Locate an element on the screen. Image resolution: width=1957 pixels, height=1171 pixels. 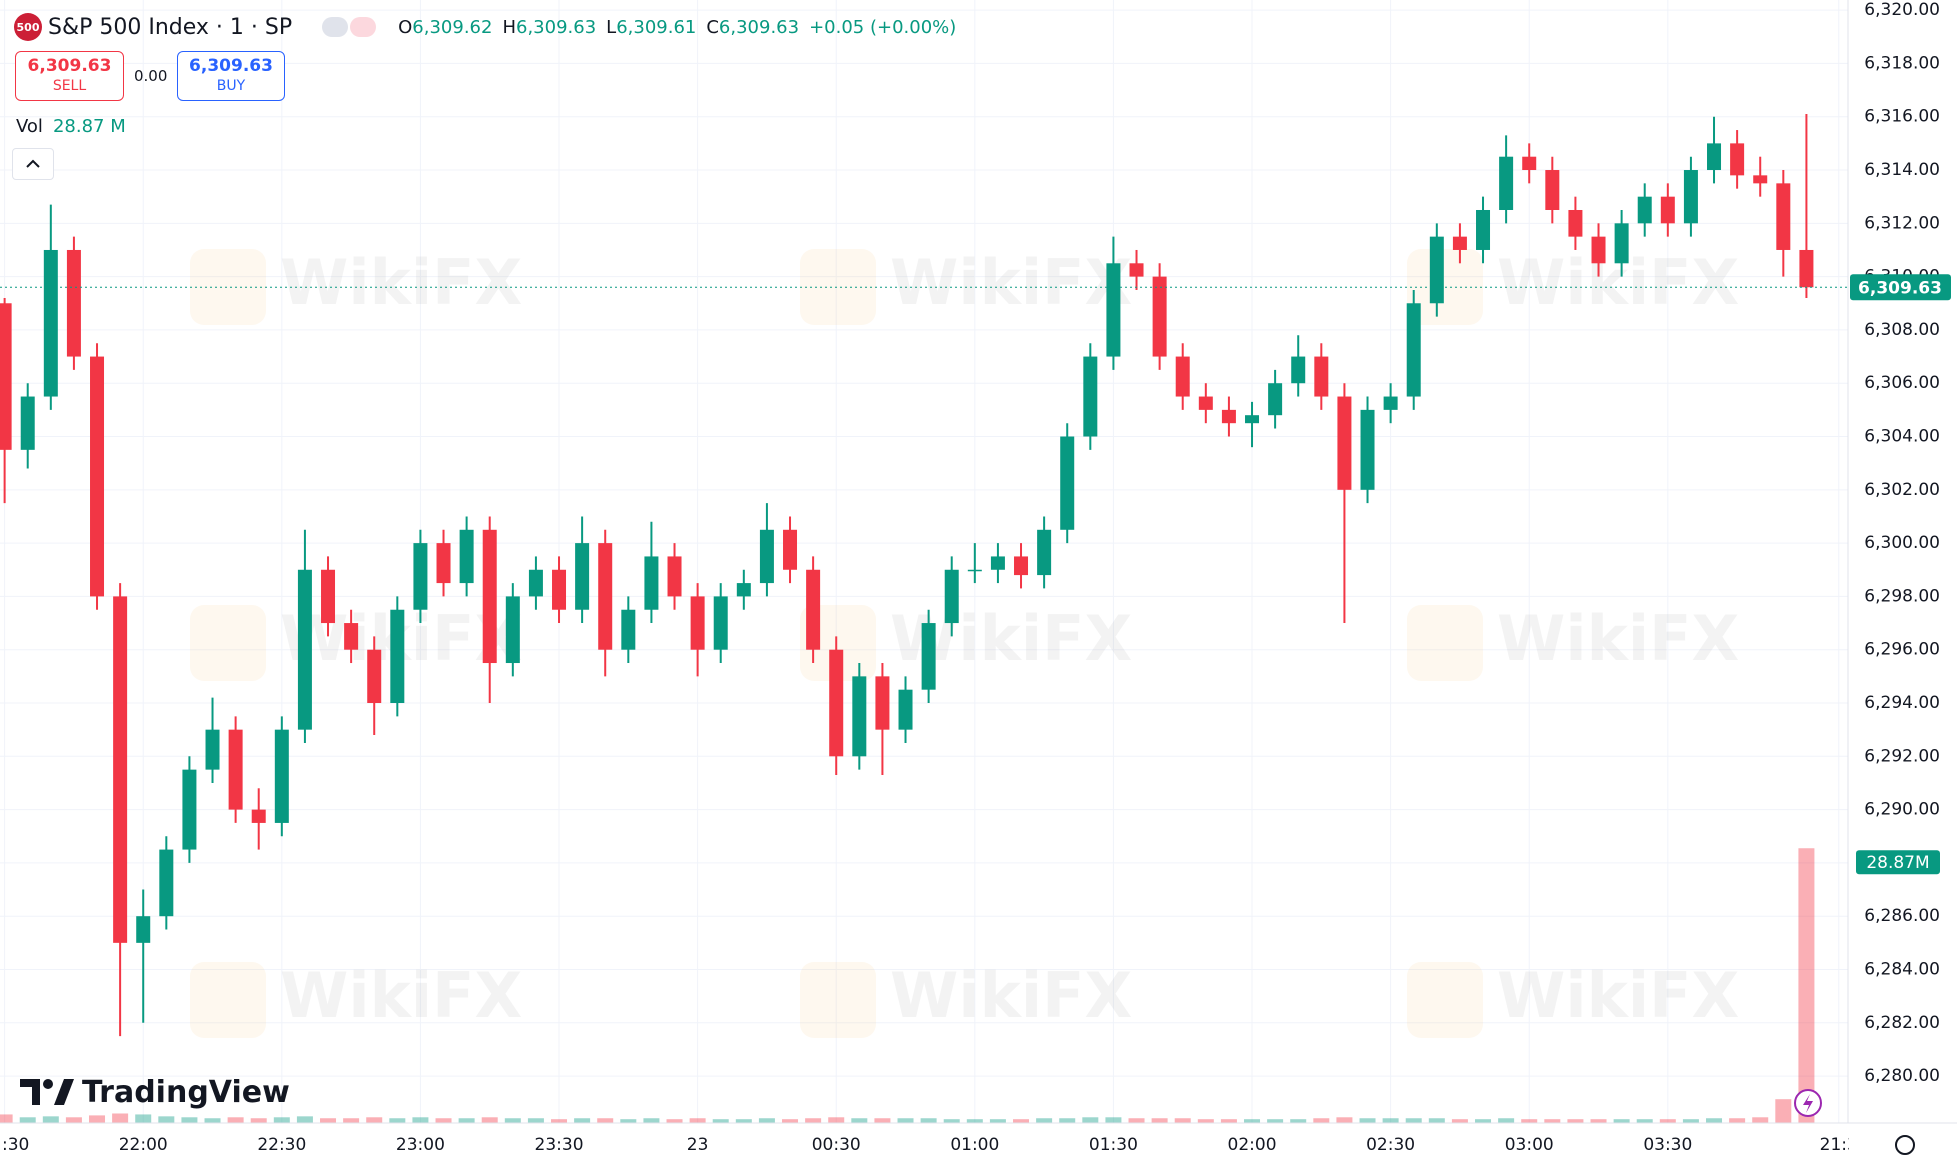
x-tick-label: 22:30 is located at coordinates (281, 1145).